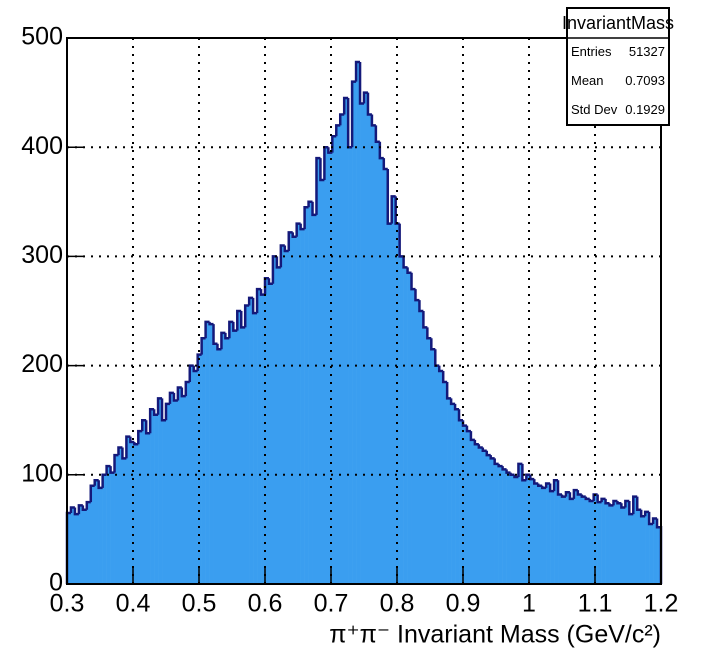 The image size is (721, 662). I want to click on x-tick-label: 0.3, so click(67, 604).